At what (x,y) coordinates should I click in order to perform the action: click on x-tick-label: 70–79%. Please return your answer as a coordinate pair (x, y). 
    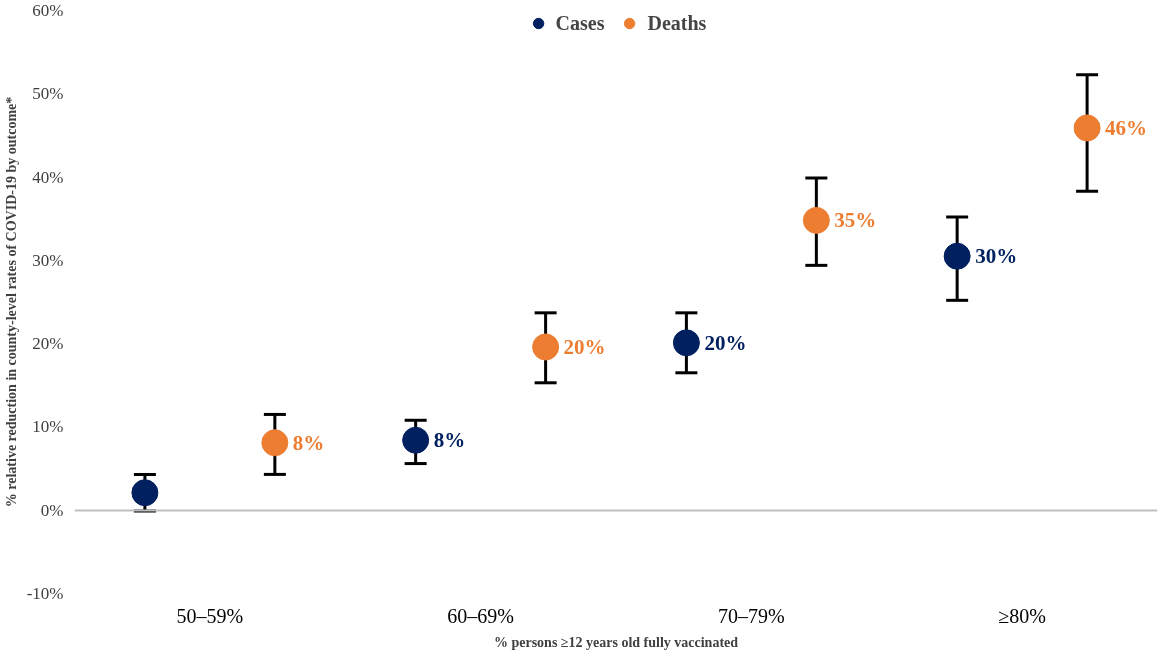
    Looking at the image, I should click on (751, 615).